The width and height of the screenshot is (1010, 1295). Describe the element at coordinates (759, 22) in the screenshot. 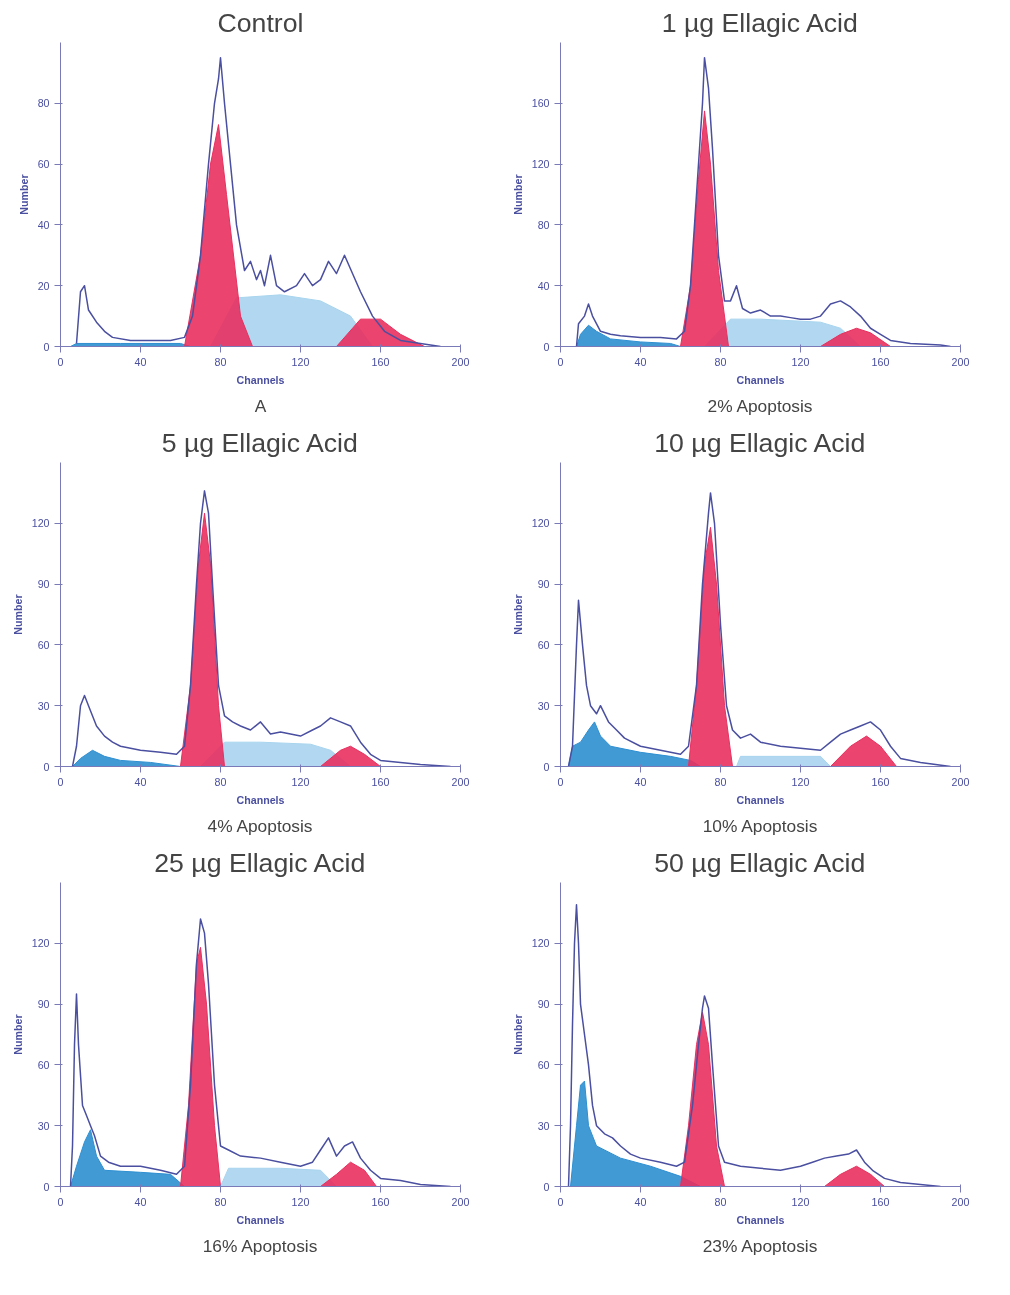

I see `chart-title: 1 µg Ellagic Acid` at that location.